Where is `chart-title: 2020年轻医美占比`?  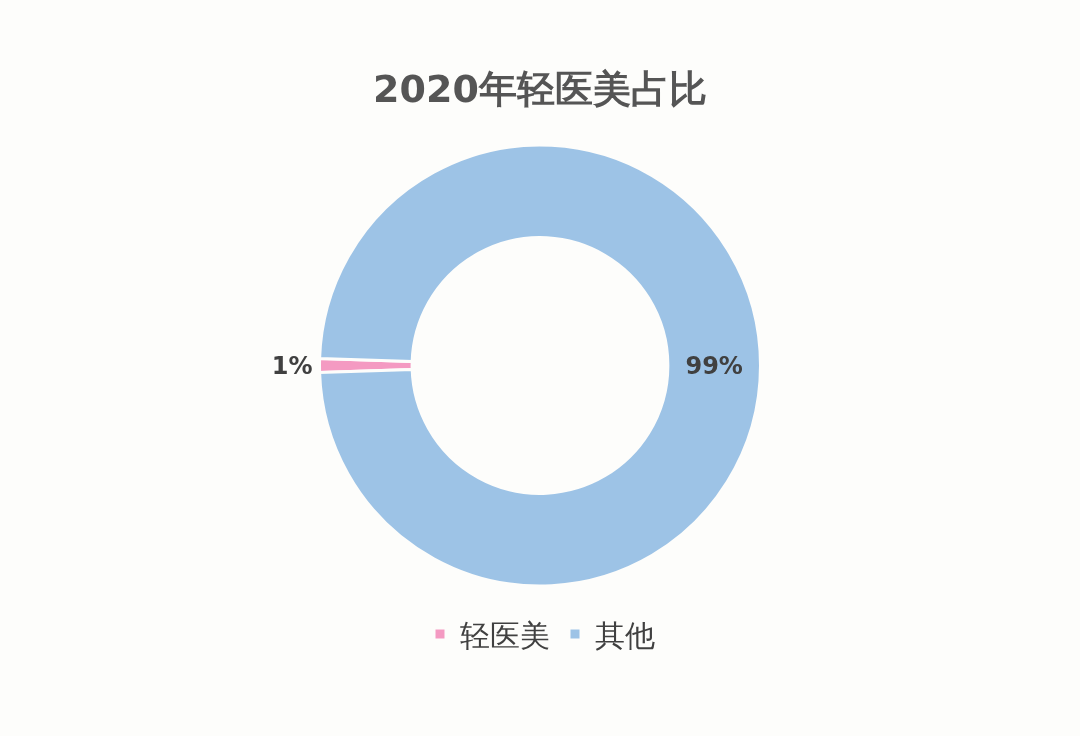 chart-title: 2020年轻医美占比 is located at coordinates (540, 88).